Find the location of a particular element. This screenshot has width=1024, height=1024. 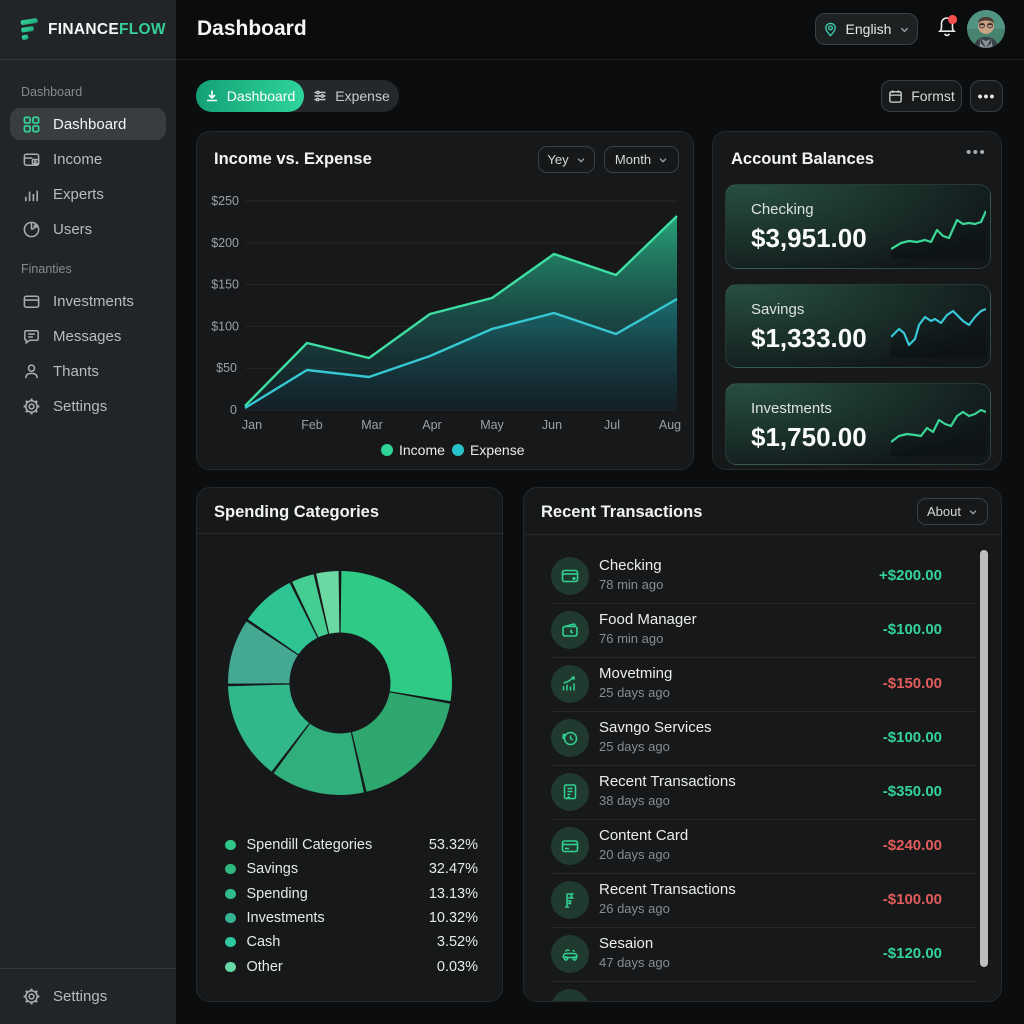

svg-text: Feb is located at coordinates (312, 425).